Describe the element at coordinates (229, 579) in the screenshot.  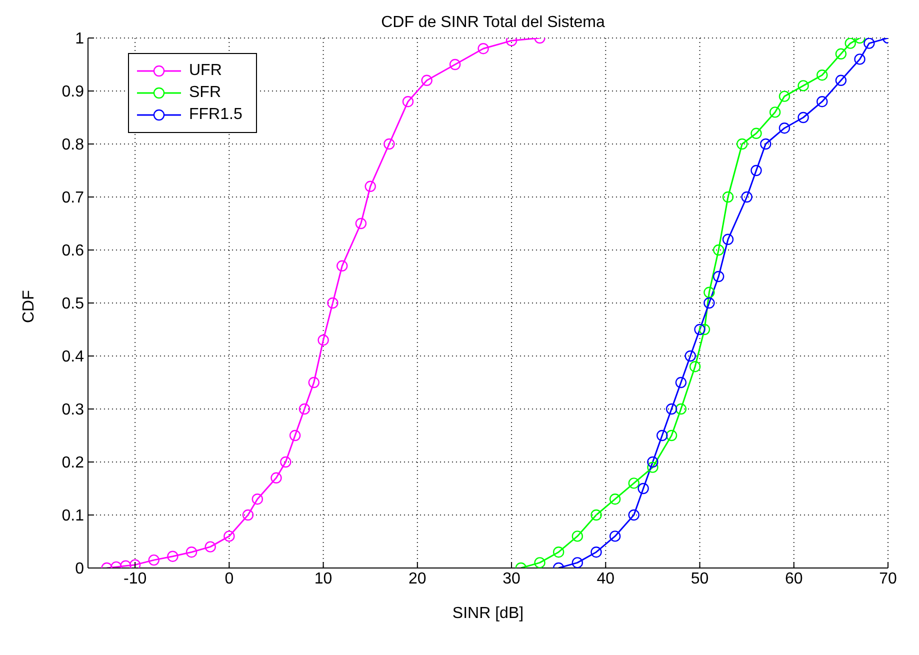
I see `x-tick-label: 0` at that location.